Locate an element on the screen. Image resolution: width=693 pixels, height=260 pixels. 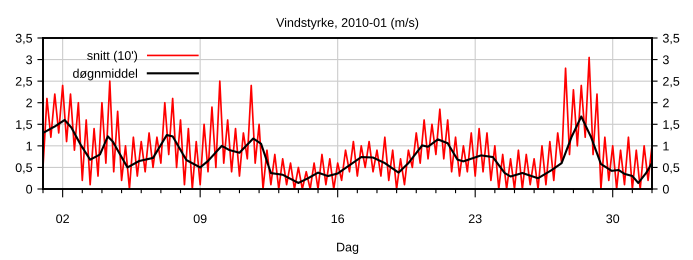
x-tick-label: 23 is located at coordinates (475, 219).